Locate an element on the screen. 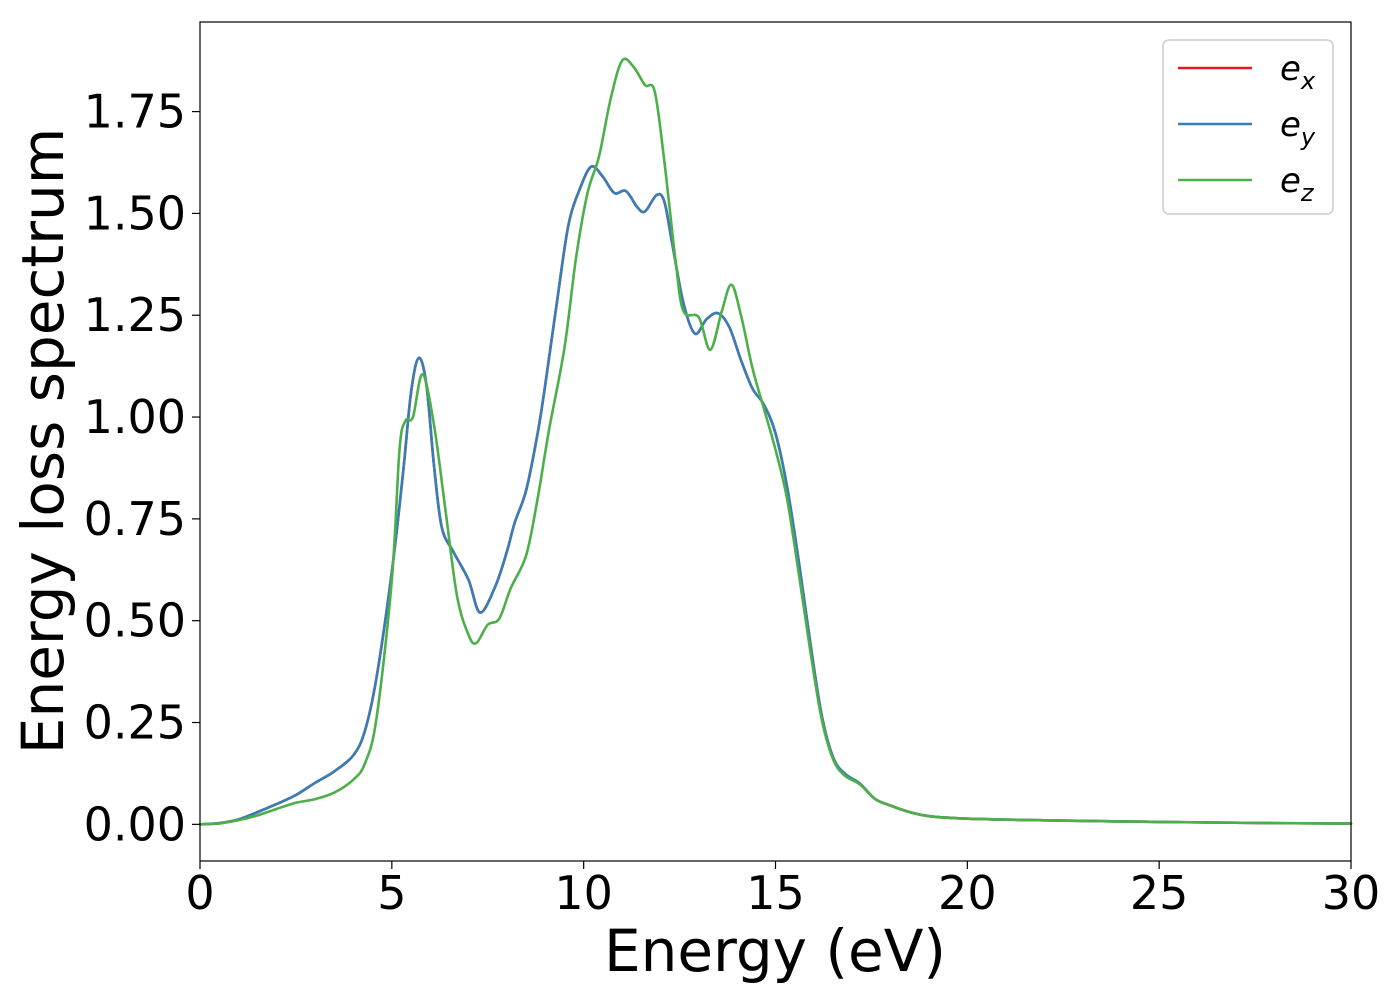  x-axis: 0 5 10 15 20 25 30 is located at coordinates (782, 890).